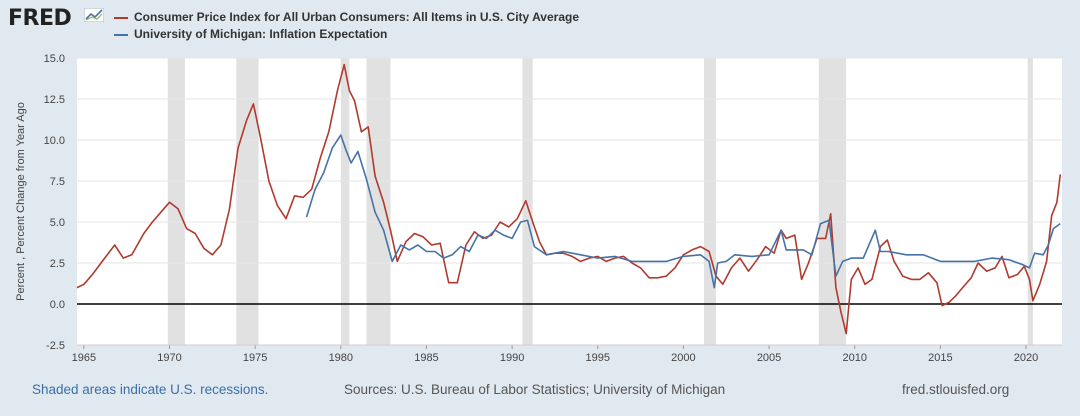  Describe the element at coordinates (84, 358) in the screenshot. I see `x-tick-label-0: 1965` at that location.